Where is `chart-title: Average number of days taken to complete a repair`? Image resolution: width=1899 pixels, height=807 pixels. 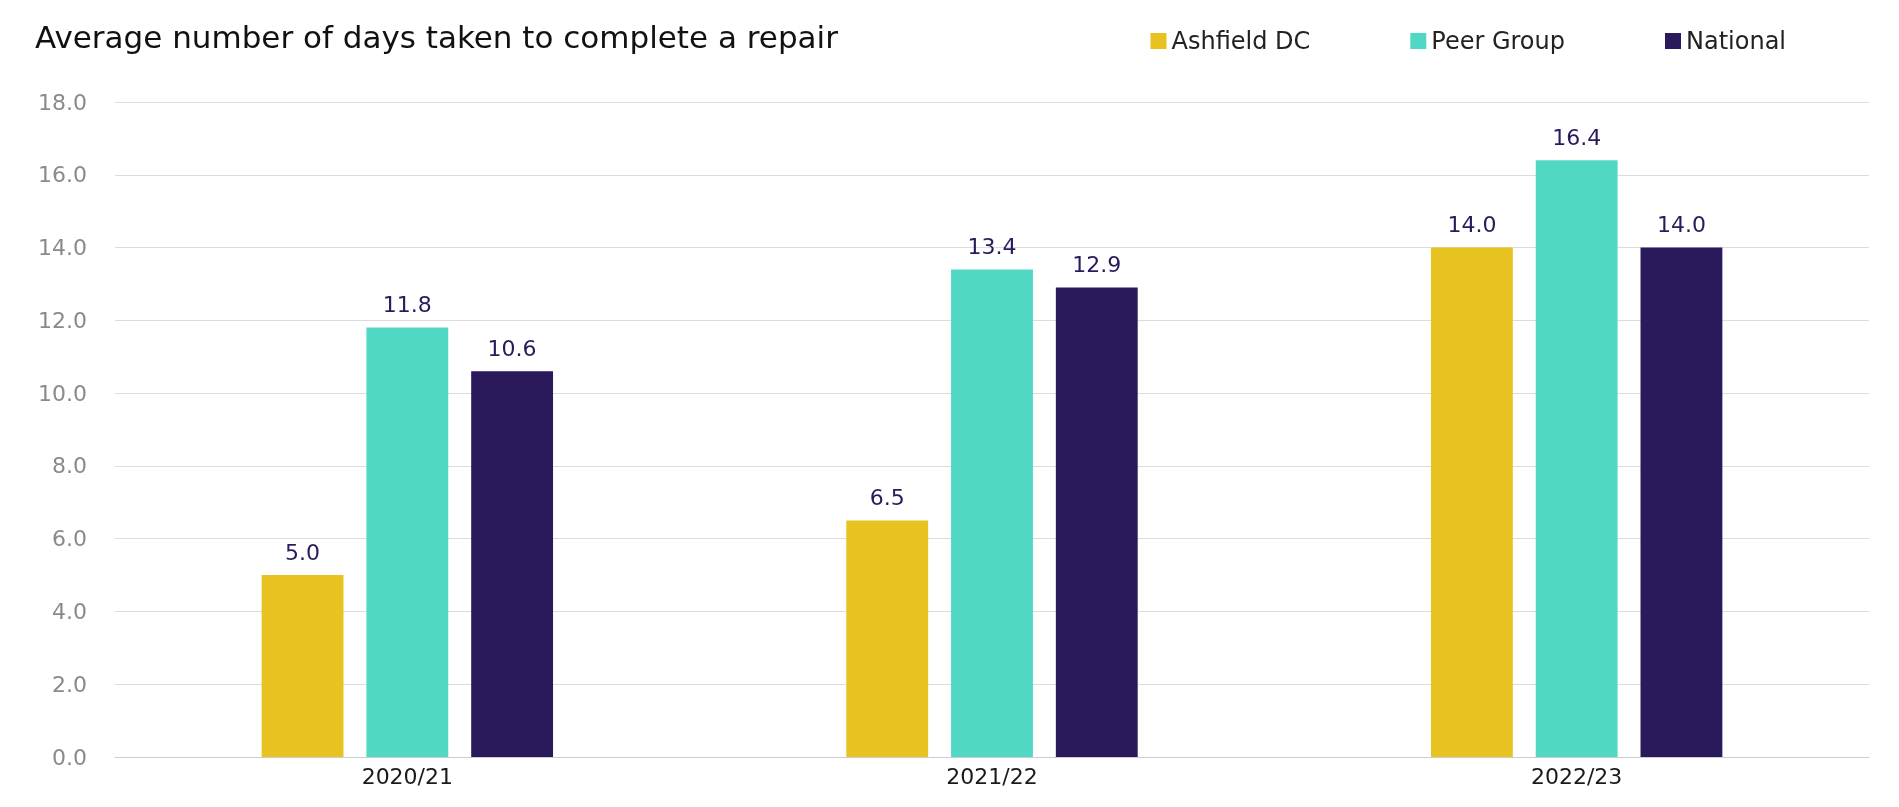
chart-title: Average number of days taken to complete a repair is located at coordinates (437, 36).